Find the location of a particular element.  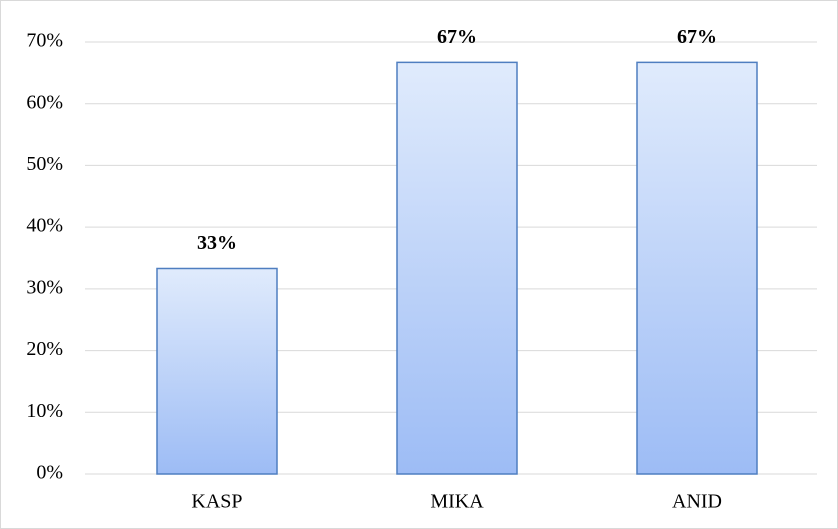

y-tick-label: 60% is located at coordinates (44, 102).